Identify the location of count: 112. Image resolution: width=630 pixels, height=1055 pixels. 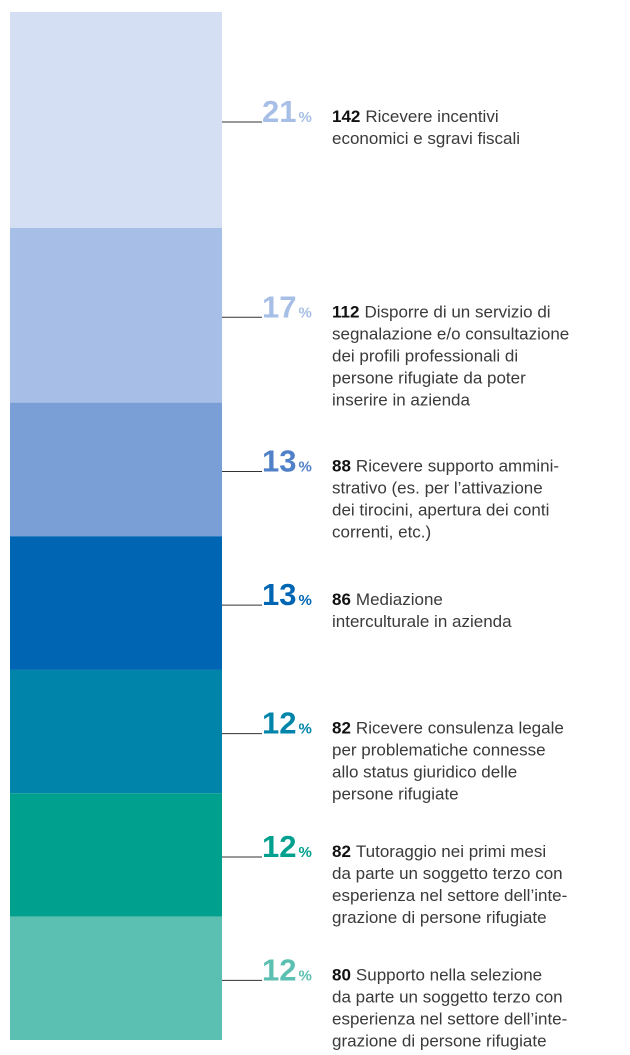
(345, 311).